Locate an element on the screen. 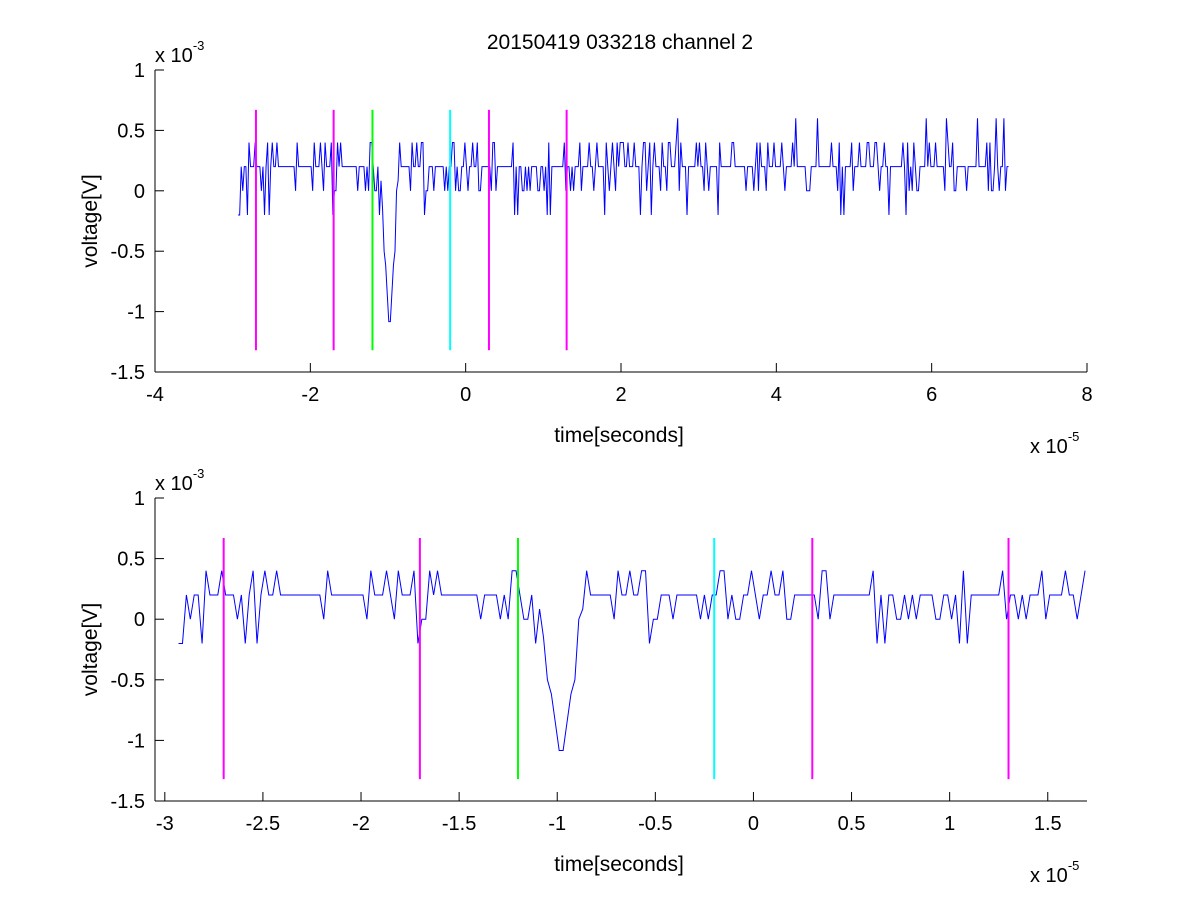 The height and width of the screenshot is (906, 1200). x-tick-label: -4 is located at coordinates (155, 395).